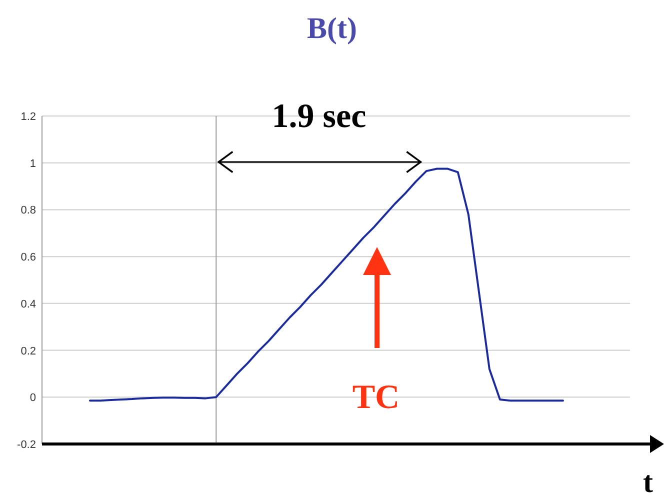 The image size is (664, 499). I want to click on y-tick-label: 0, so click(33, 398).